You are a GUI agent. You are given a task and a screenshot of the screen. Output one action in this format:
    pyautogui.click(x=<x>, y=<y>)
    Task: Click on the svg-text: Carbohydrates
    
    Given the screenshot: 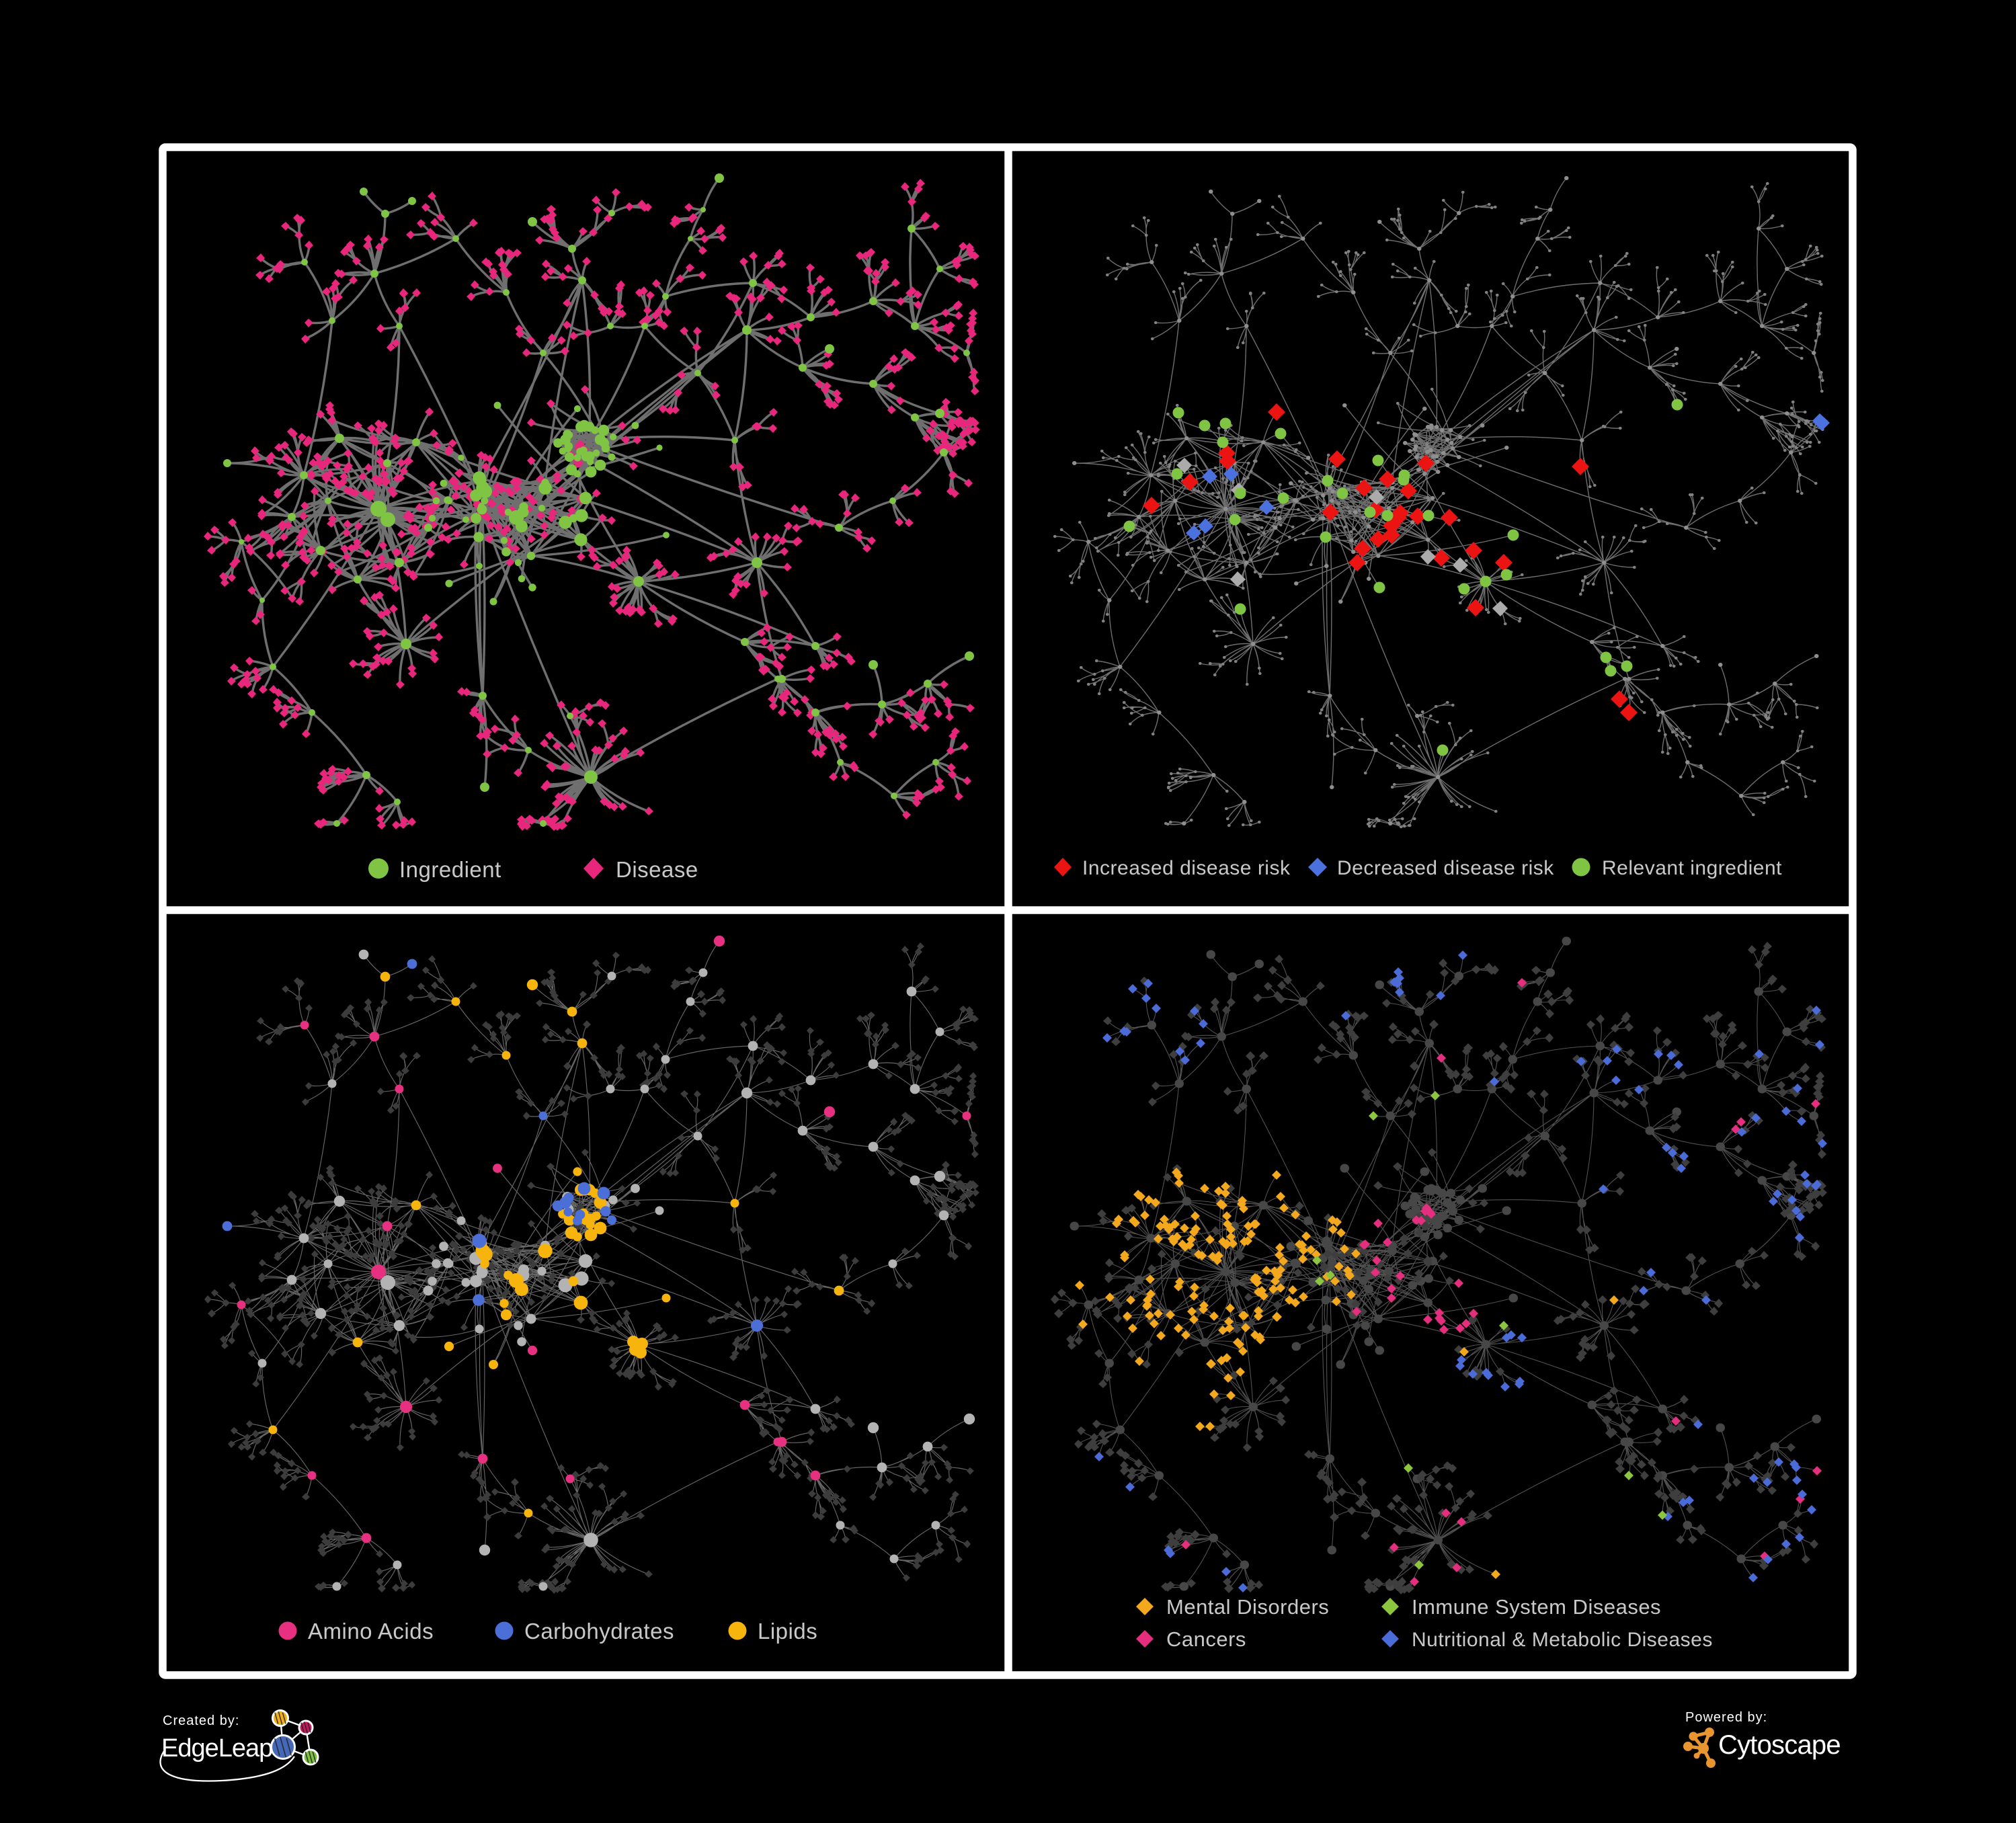 What is the action you would take?
    pyautogui.click(x=599, y=1631)
    